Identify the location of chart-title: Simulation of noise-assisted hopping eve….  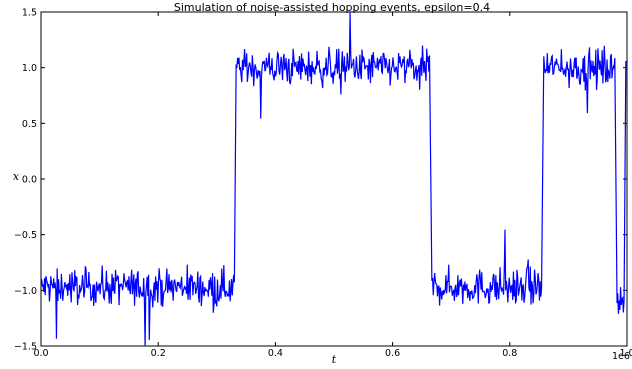
(332, 7).